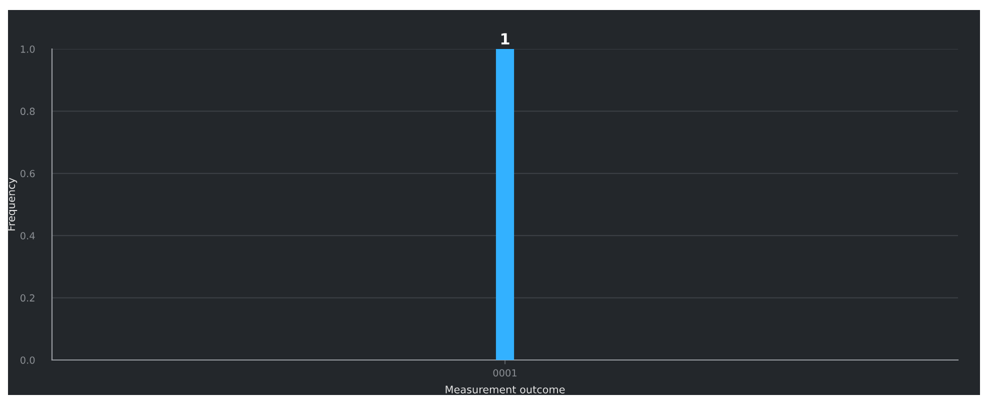  What do you see at coordinates (505, 38) in the screenshot?
I see `data-label: 1` at bounding box center [505, 38].